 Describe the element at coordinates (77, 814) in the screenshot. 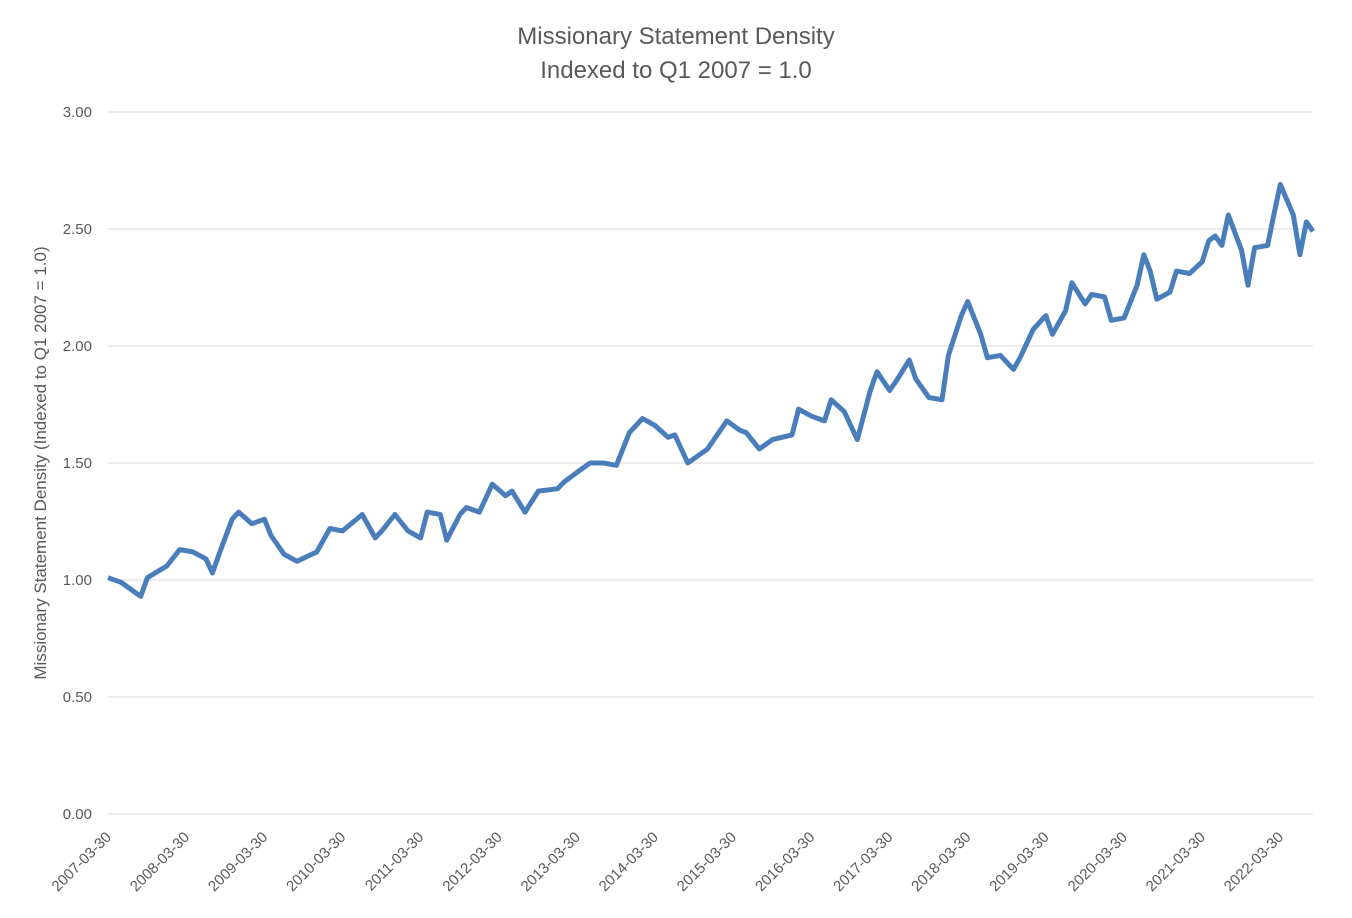

I see `y-tick-label: 0.00` at that location.